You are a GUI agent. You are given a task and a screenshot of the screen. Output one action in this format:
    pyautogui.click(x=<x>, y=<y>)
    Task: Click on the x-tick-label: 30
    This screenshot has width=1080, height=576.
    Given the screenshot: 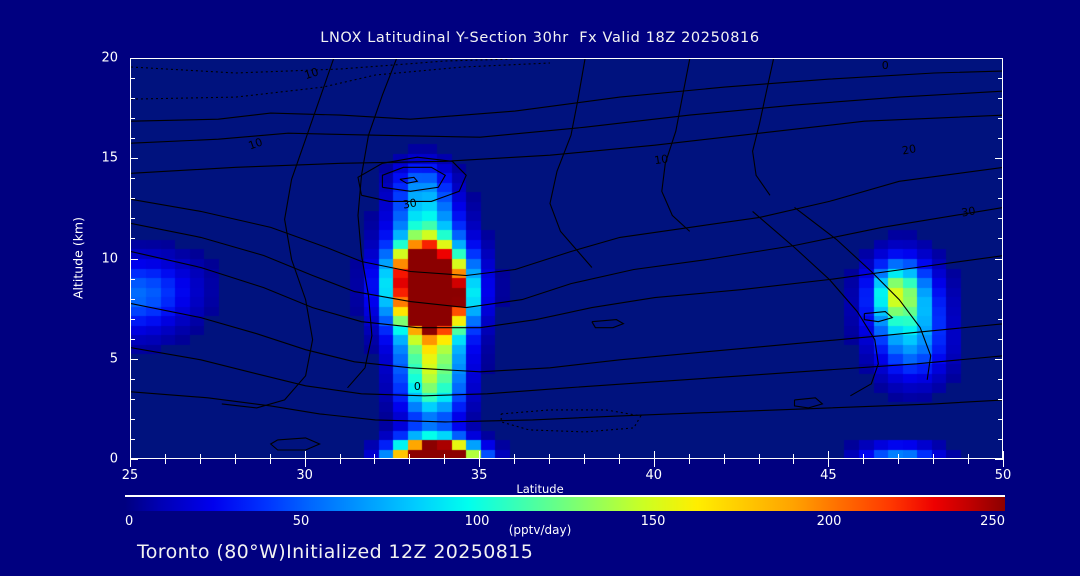 What is the action you would take?
    pyautogui.click(x=304, y=475)
    